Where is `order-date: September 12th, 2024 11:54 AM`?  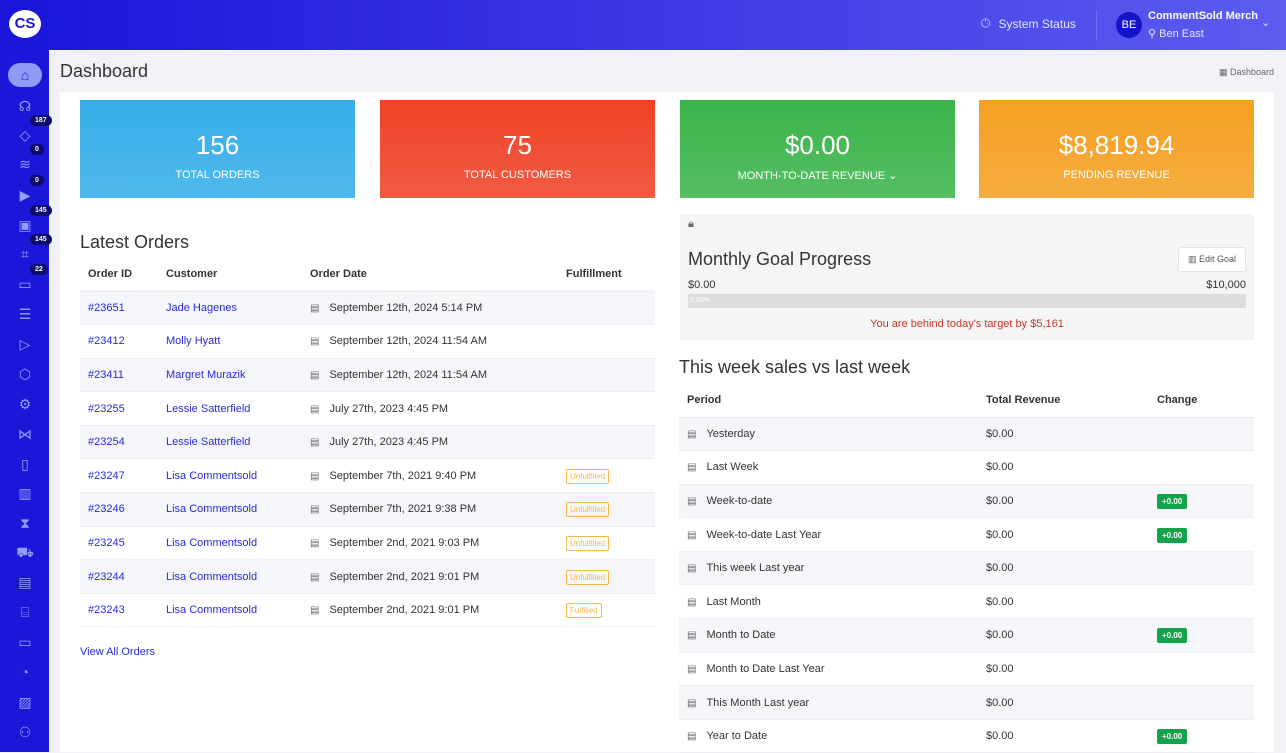
order-date: September 12th, 2024 11:54 AM is located at coordinates (408, 341).